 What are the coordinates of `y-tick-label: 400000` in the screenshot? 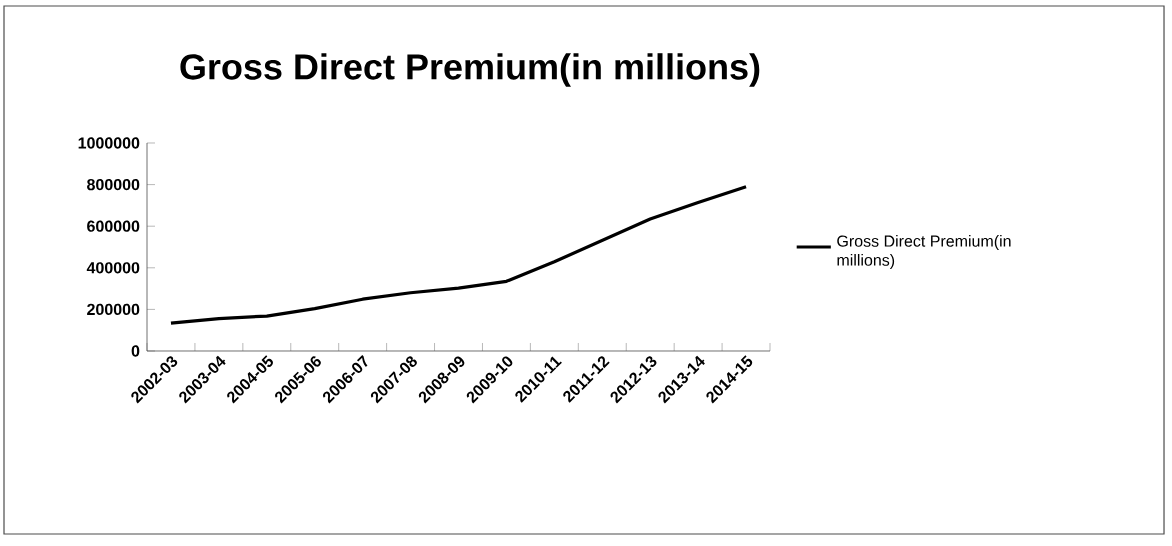 It's located at (113, 268).